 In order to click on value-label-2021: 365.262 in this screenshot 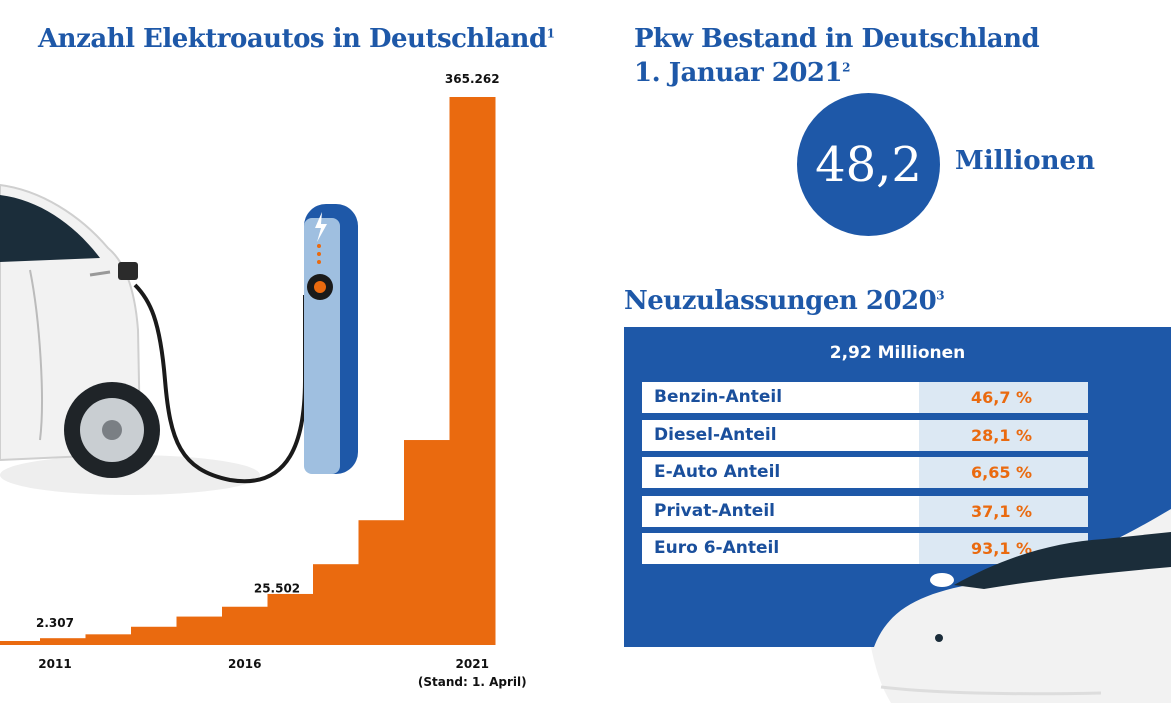, I will do `click(472, 79)`.